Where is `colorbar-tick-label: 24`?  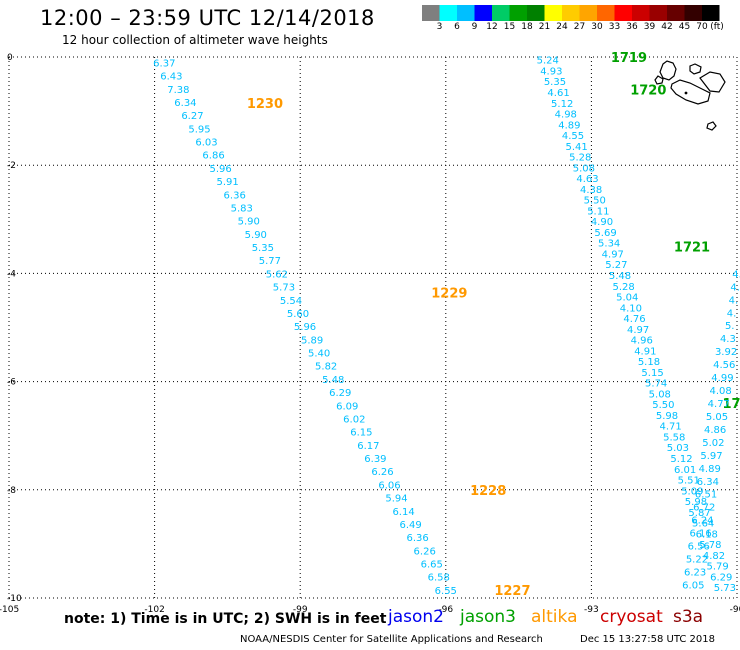
colorbar-tick-label: 24 is located at coordinates (562, 27).